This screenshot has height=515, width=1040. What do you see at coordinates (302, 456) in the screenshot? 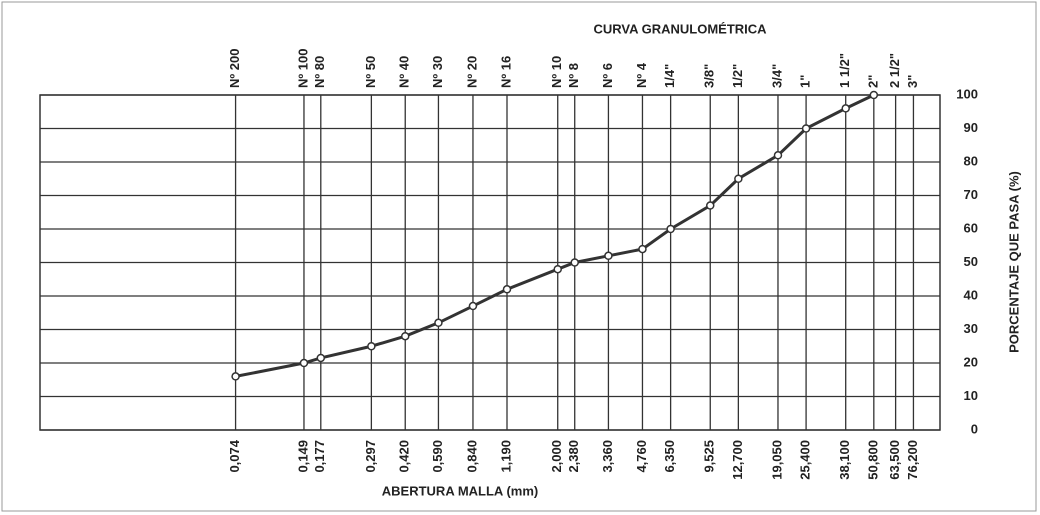
I see `x-tick-label: 0,149` at bounding box center [302, 456].